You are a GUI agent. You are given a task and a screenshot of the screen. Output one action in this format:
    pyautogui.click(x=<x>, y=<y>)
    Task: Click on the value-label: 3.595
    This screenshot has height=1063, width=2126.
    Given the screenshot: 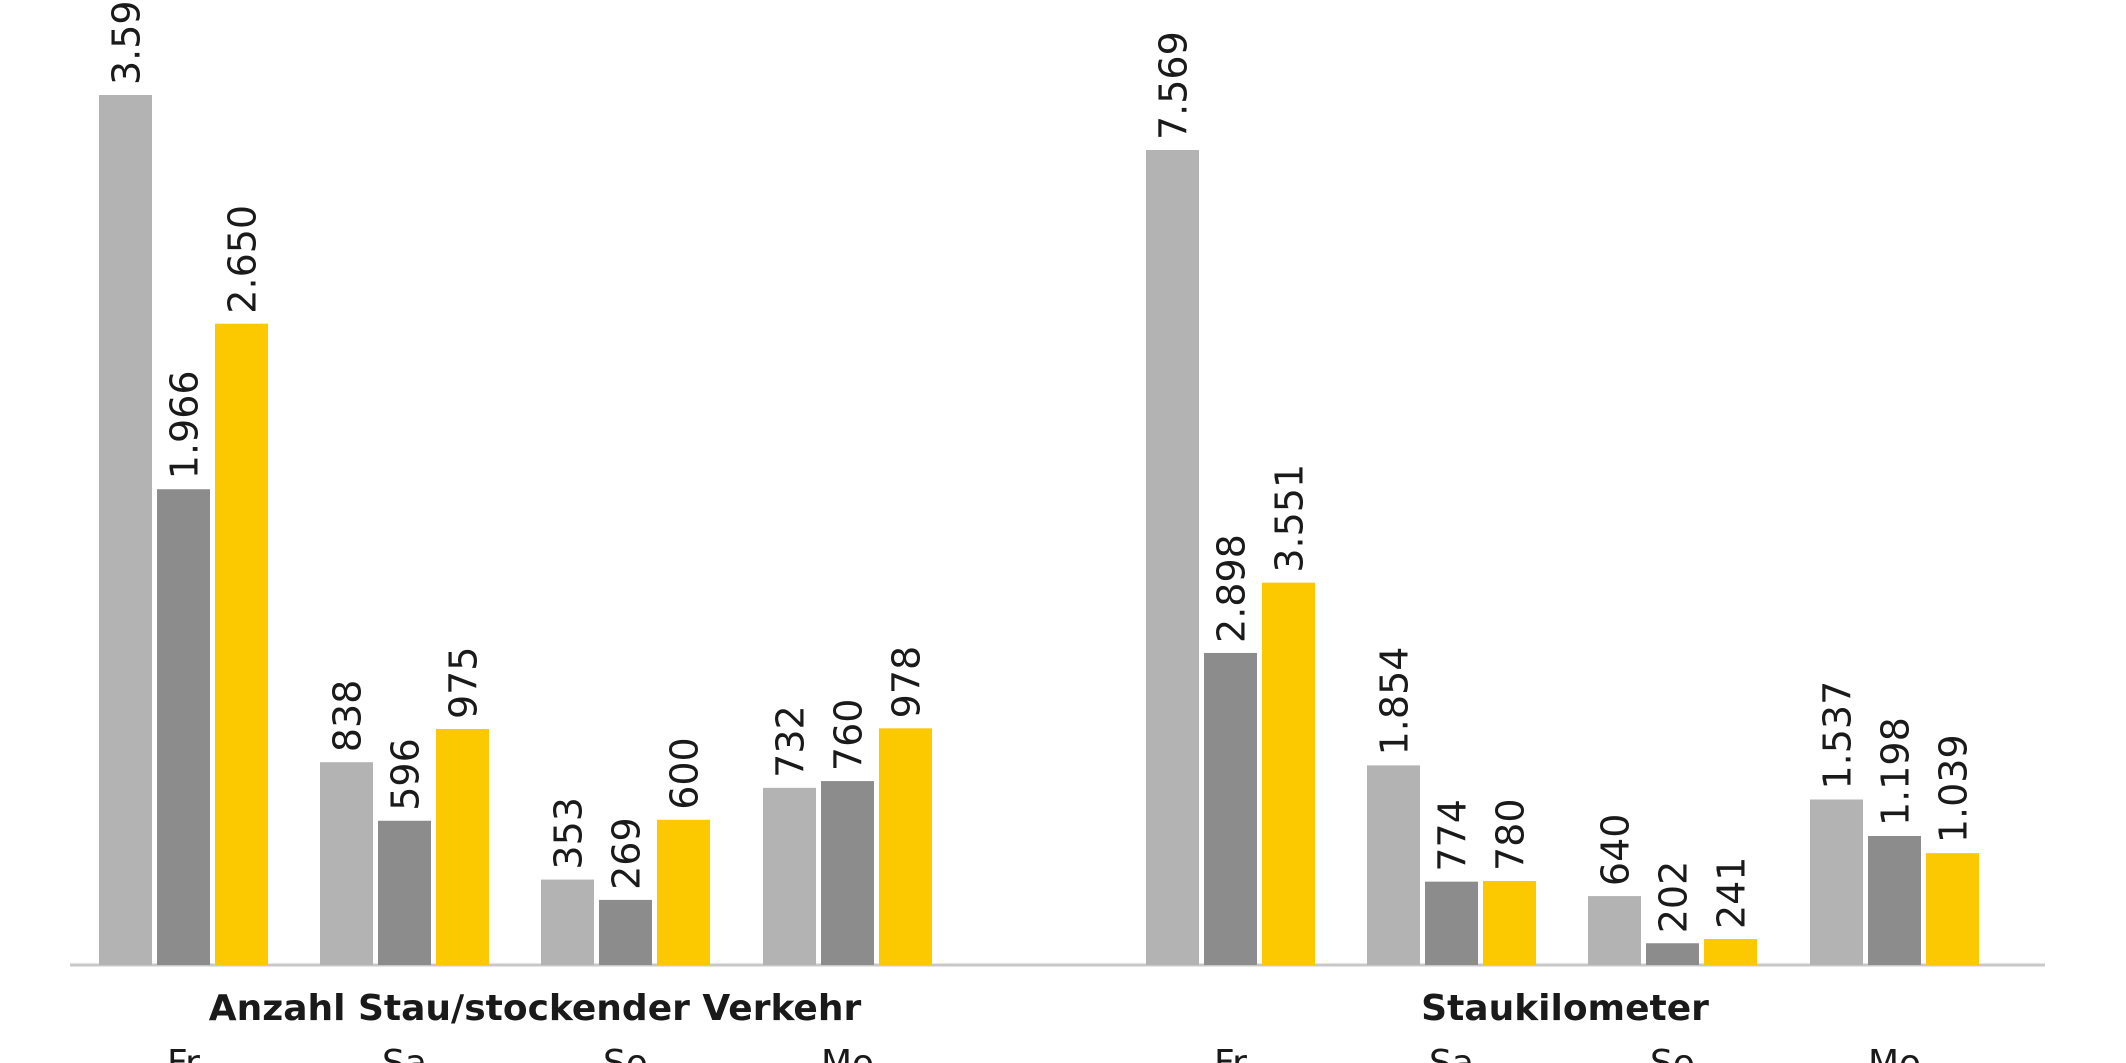 What is the action you would take?
    pyautogui.click(x=127, y=42)
    